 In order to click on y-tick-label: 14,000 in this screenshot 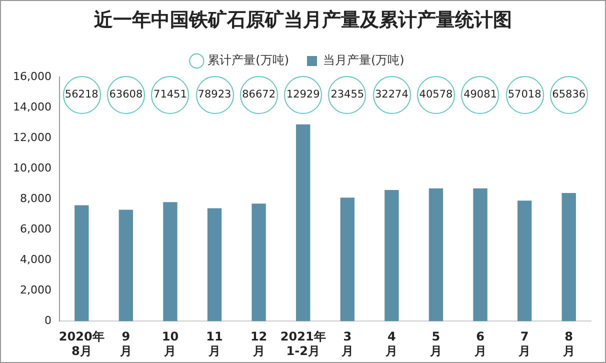, I will do `click(32, 107)`.